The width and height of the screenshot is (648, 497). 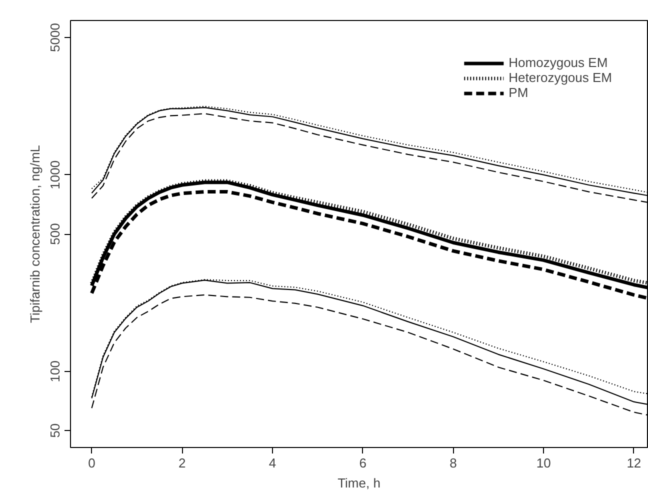 I want to click on y-tick-label: 50, so click(x=55, y=430).